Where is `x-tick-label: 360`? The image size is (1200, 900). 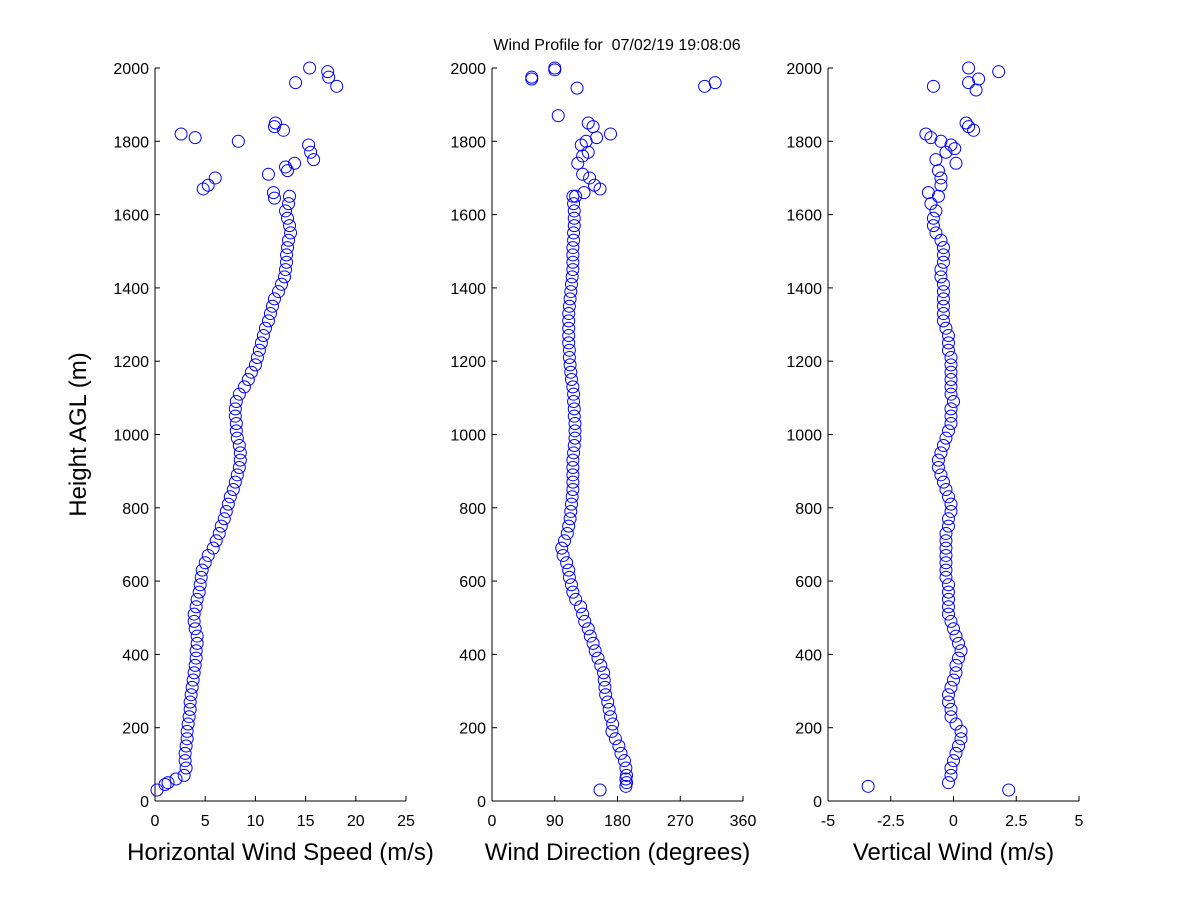 x-tick-label: 360 is located at coordinates (743, 821).